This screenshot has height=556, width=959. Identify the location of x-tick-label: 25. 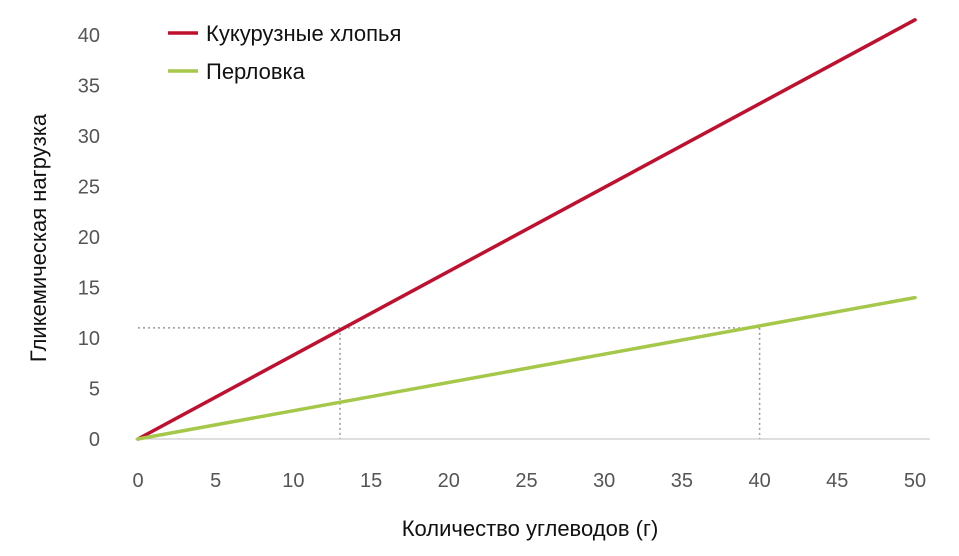
(526, 481).